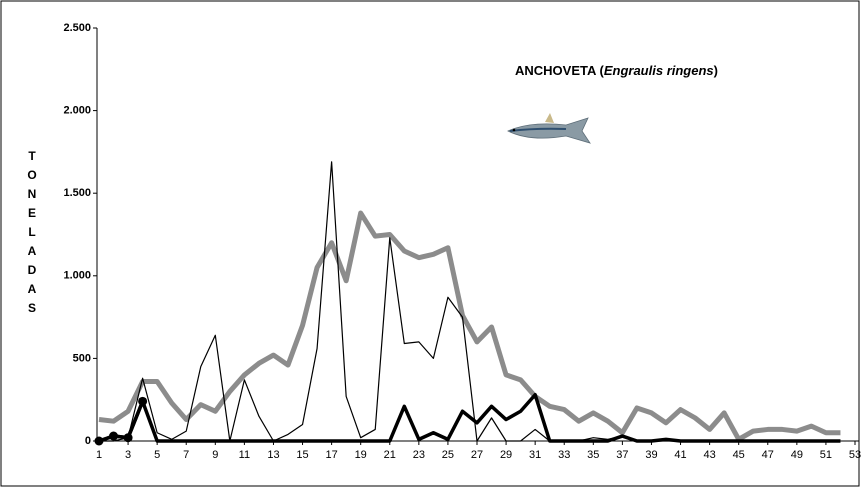  Describe the element at coordinates (390, 455) in the screenshot. I see `x-tick-label: 21` at that location.